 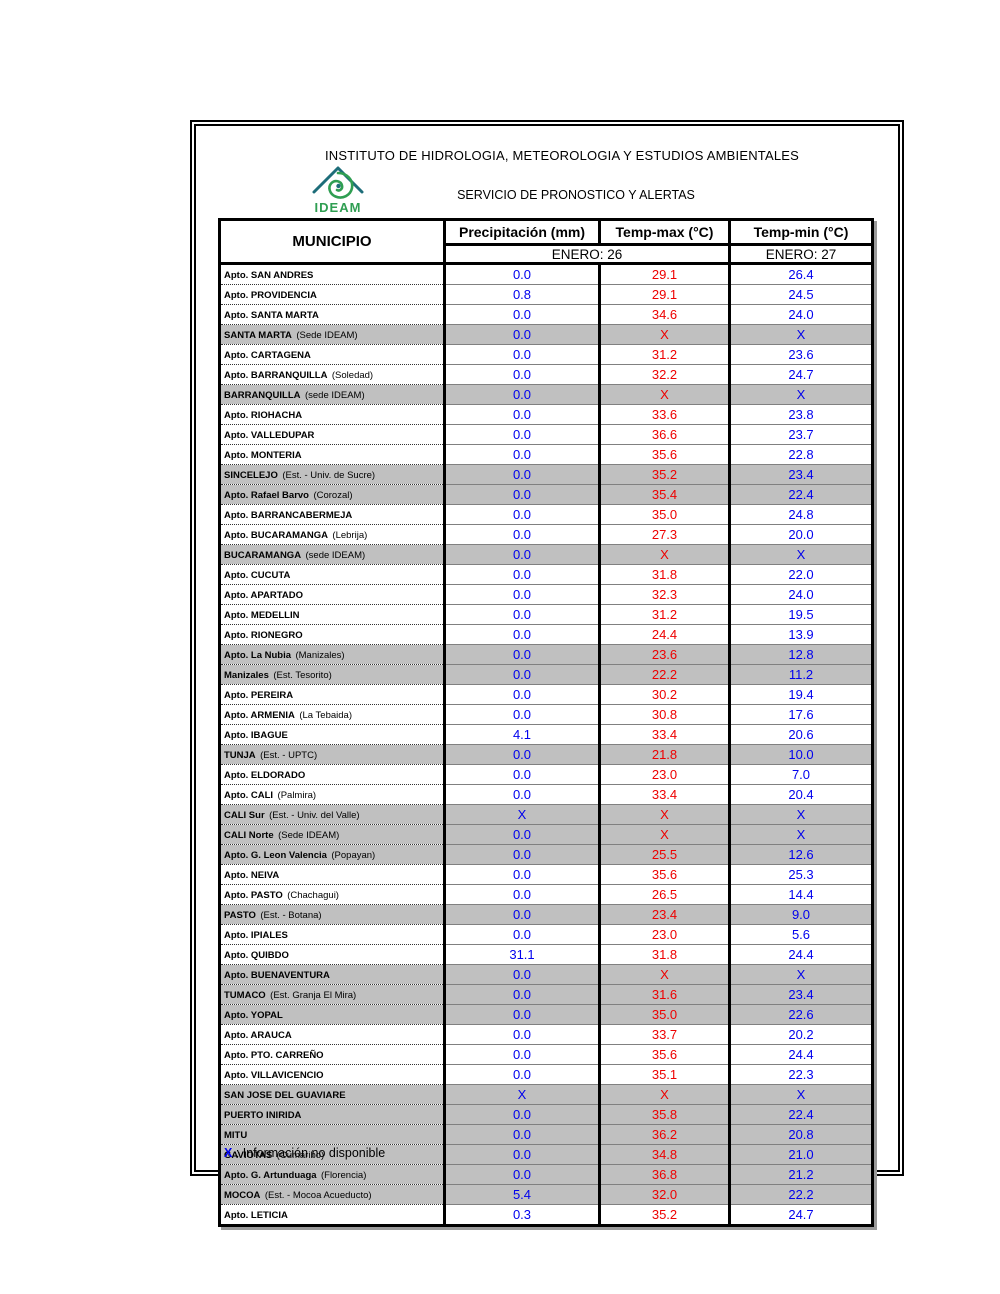 What do you see at coordinates (313, 895) in the screenshot?
I see `municipio-note: (Chachagui)` at bounding box center [313, 895].